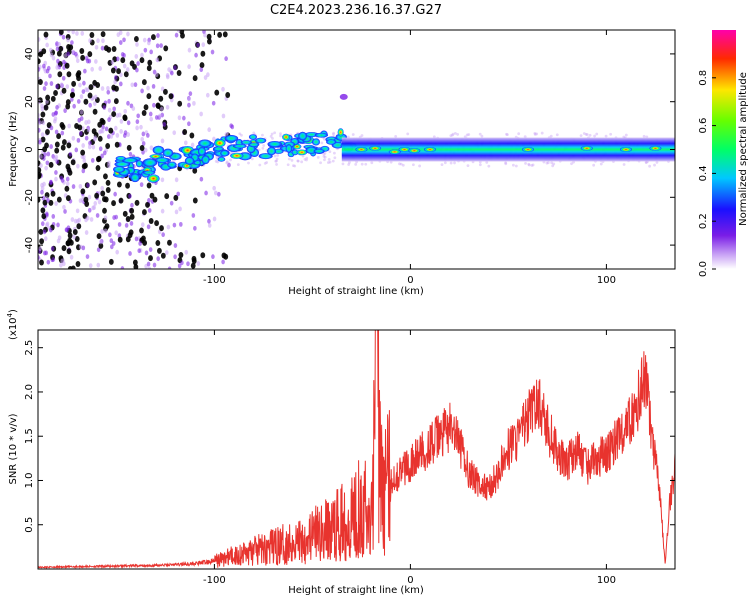 The height and width of the screenshot is (600, 750). Describe the element at coordinates (410, 280) in the screenshot. I see `spectrogram-x-tick-label: 0` at that location.